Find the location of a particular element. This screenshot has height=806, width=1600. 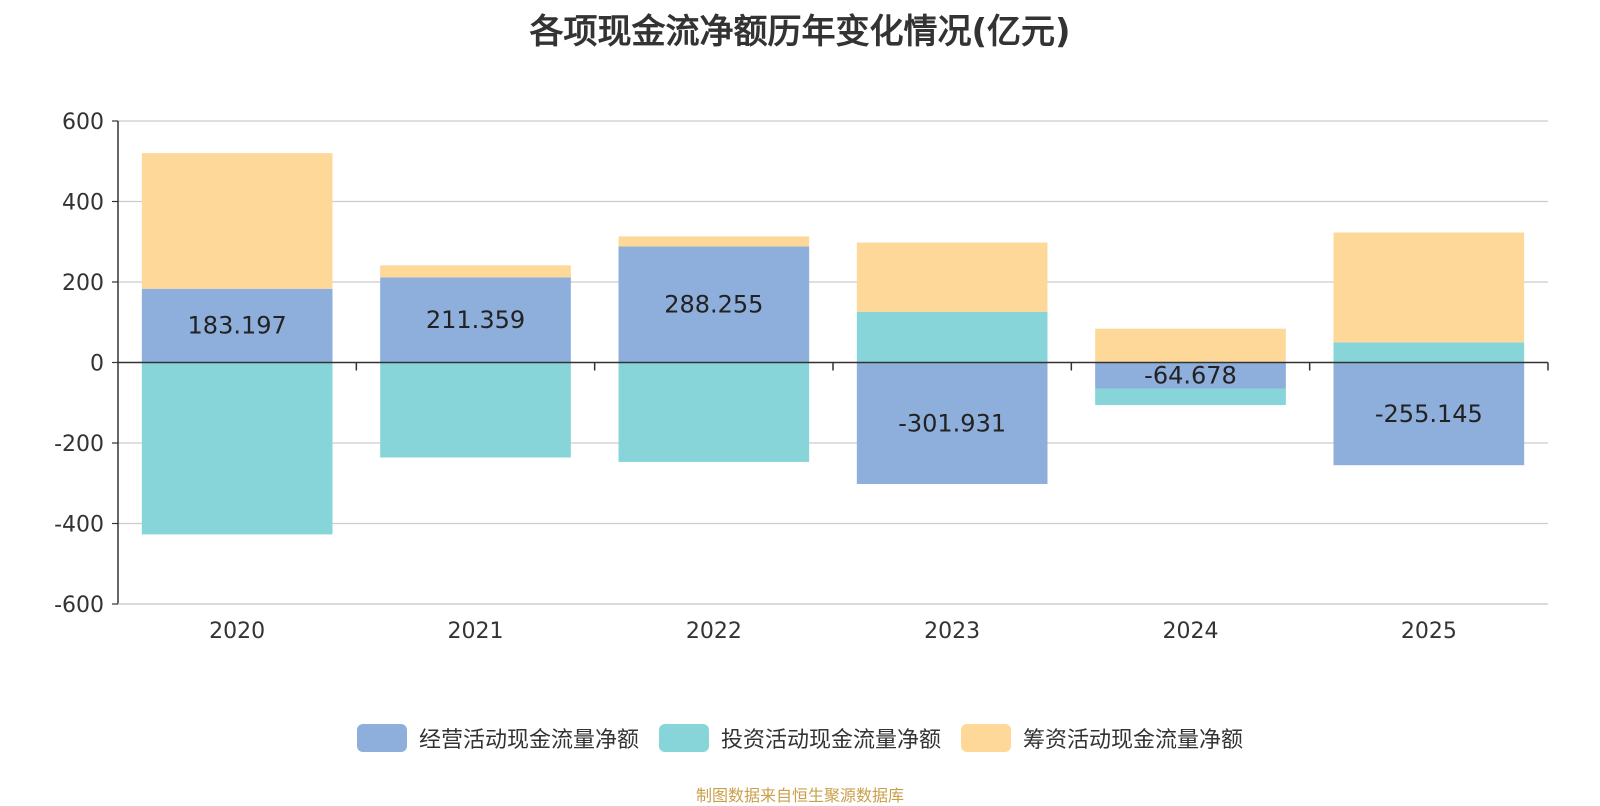

legend-item: 筹资活动现金流量净额 is located at coordinates (1102, 738).